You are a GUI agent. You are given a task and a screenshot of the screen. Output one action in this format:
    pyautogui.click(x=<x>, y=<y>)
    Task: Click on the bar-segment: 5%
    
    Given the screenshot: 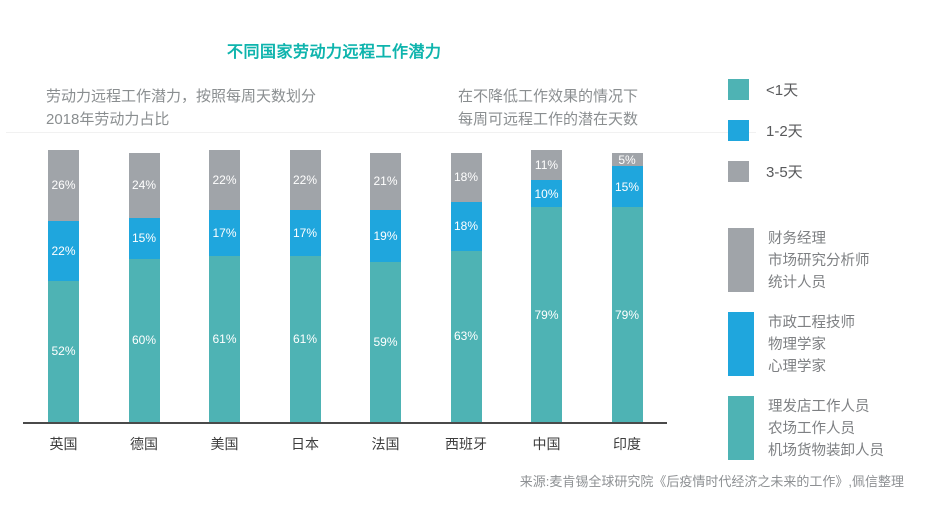 What is the action you would take?
    pyautogui.click(x=627, y=159)
    